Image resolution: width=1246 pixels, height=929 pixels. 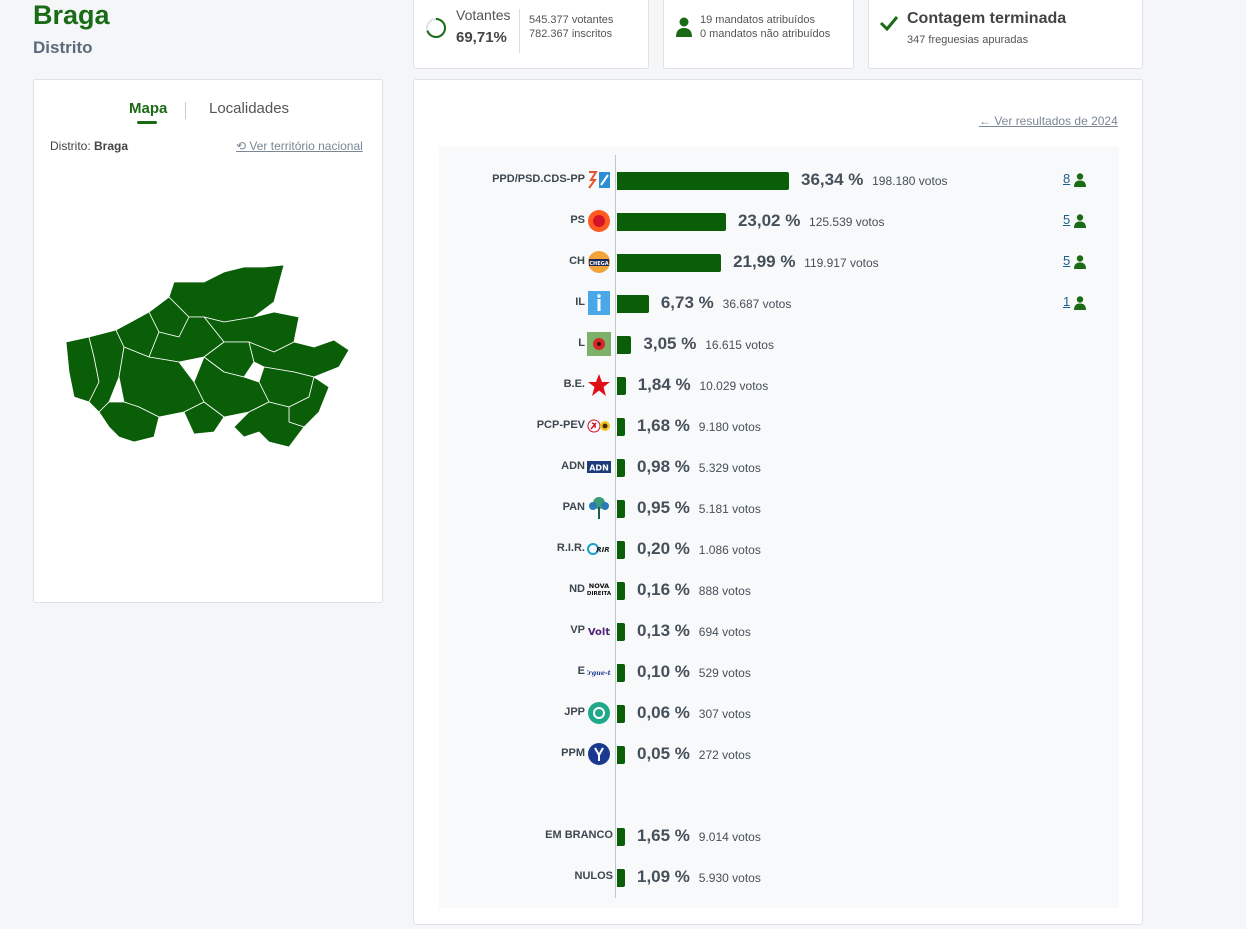 What do you see at coordinates (1067, 178) in the screenshot?
I see `seats-link: 8` at bounding box center [1067, 178].